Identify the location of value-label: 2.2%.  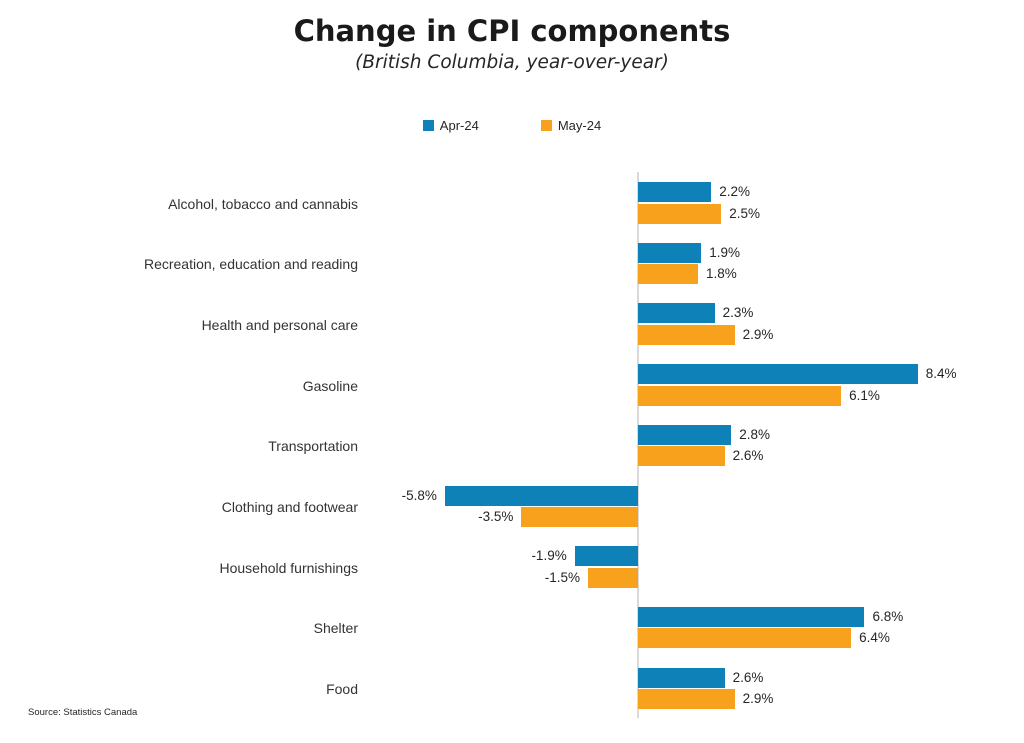
(735, 191).